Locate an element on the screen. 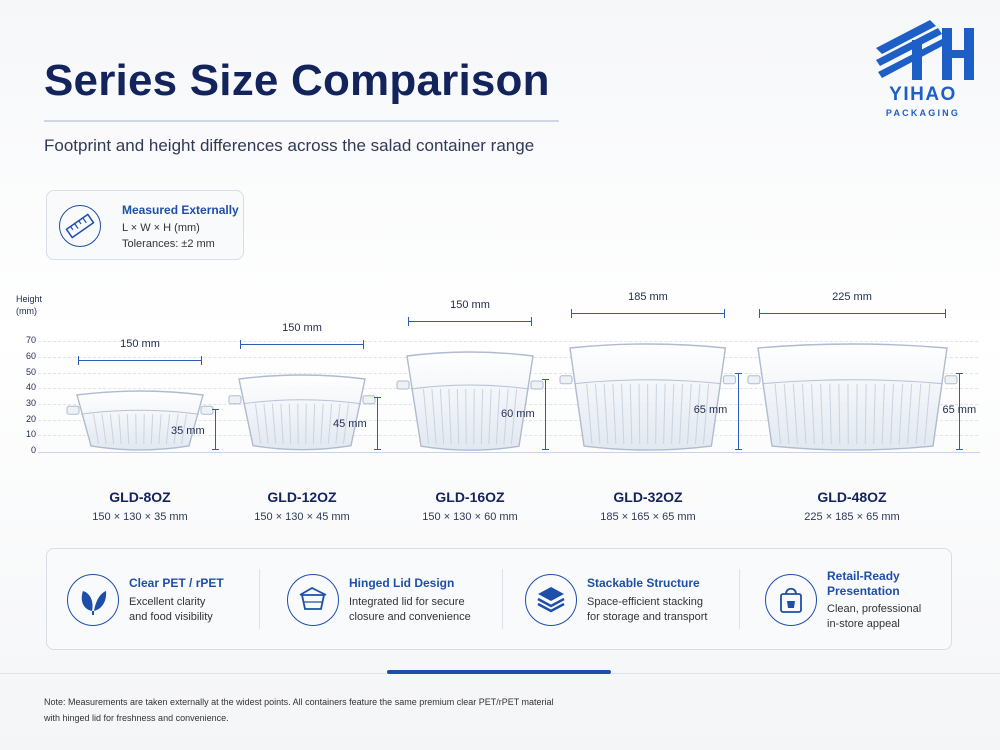 The width and height of the screenshot is (1000, 750). height-tick-label: 60 is located at coordinates (30, 355).